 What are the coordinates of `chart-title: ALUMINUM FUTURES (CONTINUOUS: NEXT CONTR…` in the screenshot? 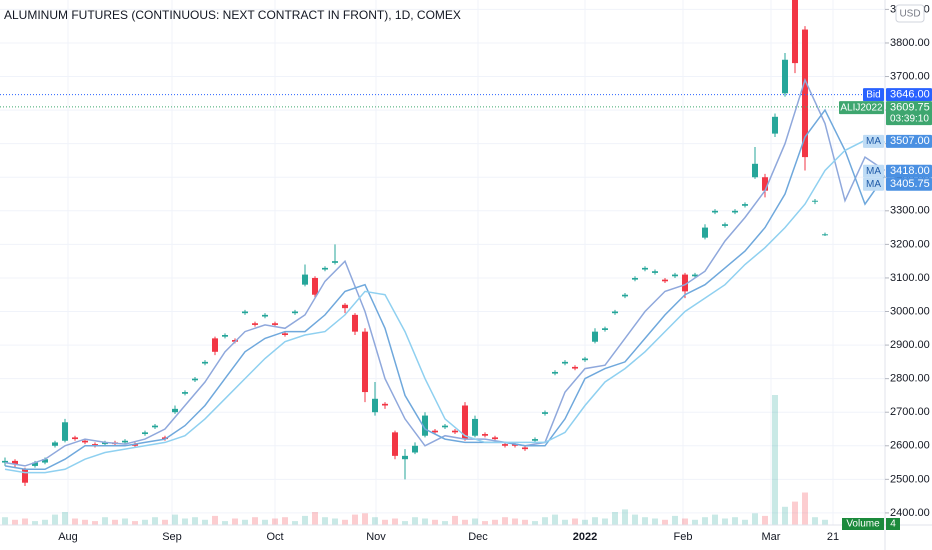 It's located at (232, 15).